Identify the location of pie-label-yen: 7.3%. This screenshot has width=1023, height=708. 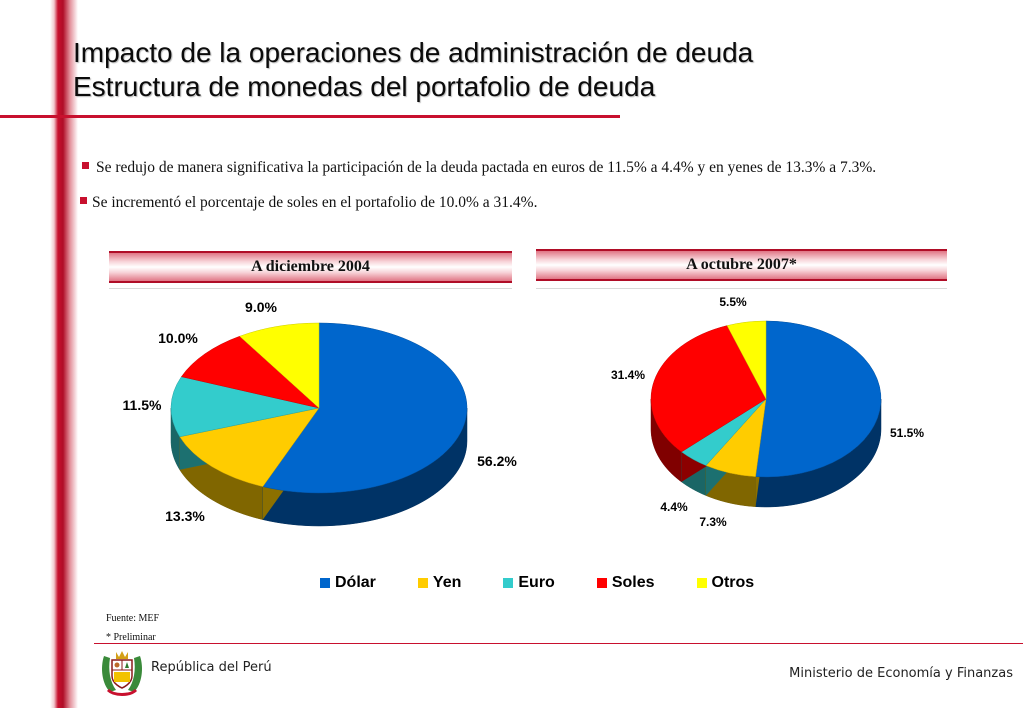
(713, 522).